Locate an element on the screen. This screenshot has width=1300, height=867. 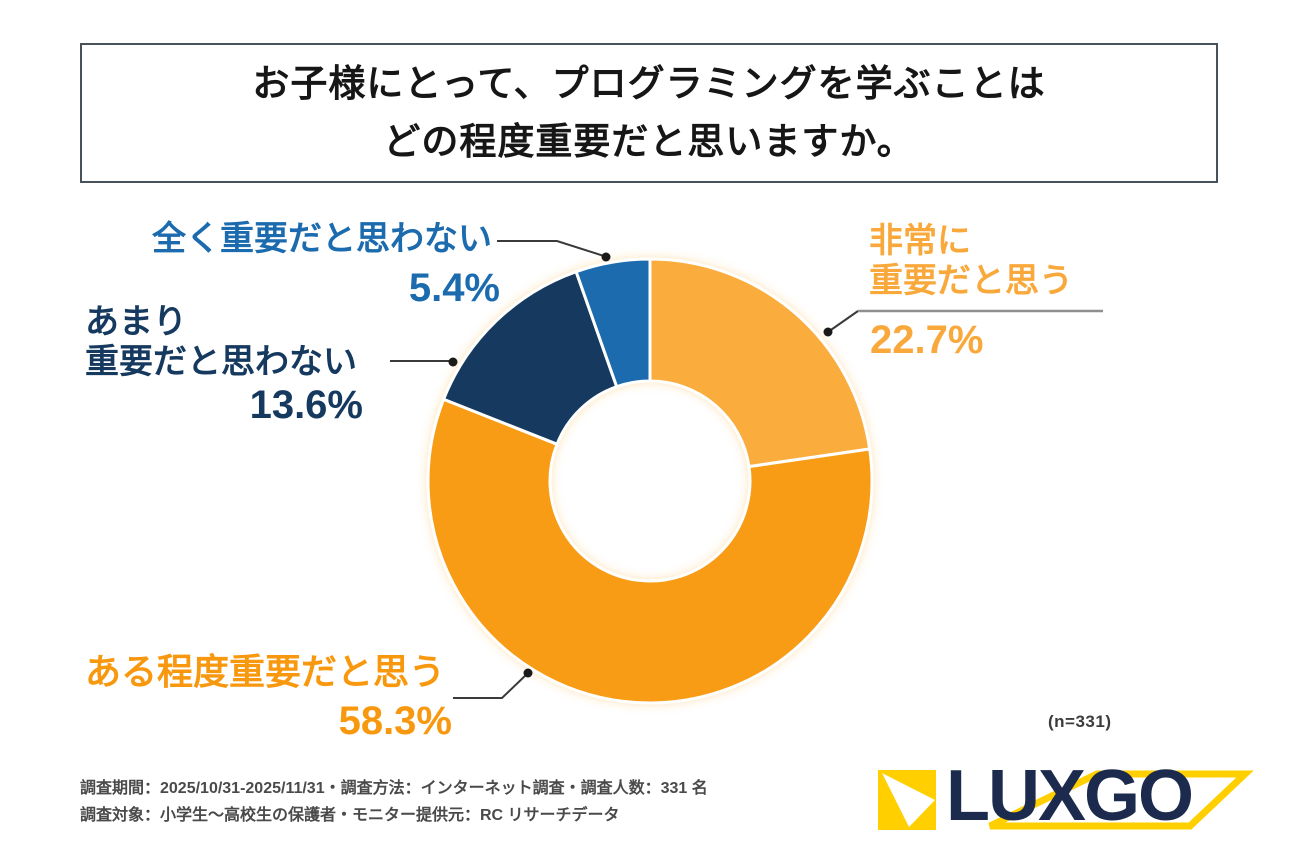
luxgo-logo-lux: LUX is located at coordinates (1016, 796).